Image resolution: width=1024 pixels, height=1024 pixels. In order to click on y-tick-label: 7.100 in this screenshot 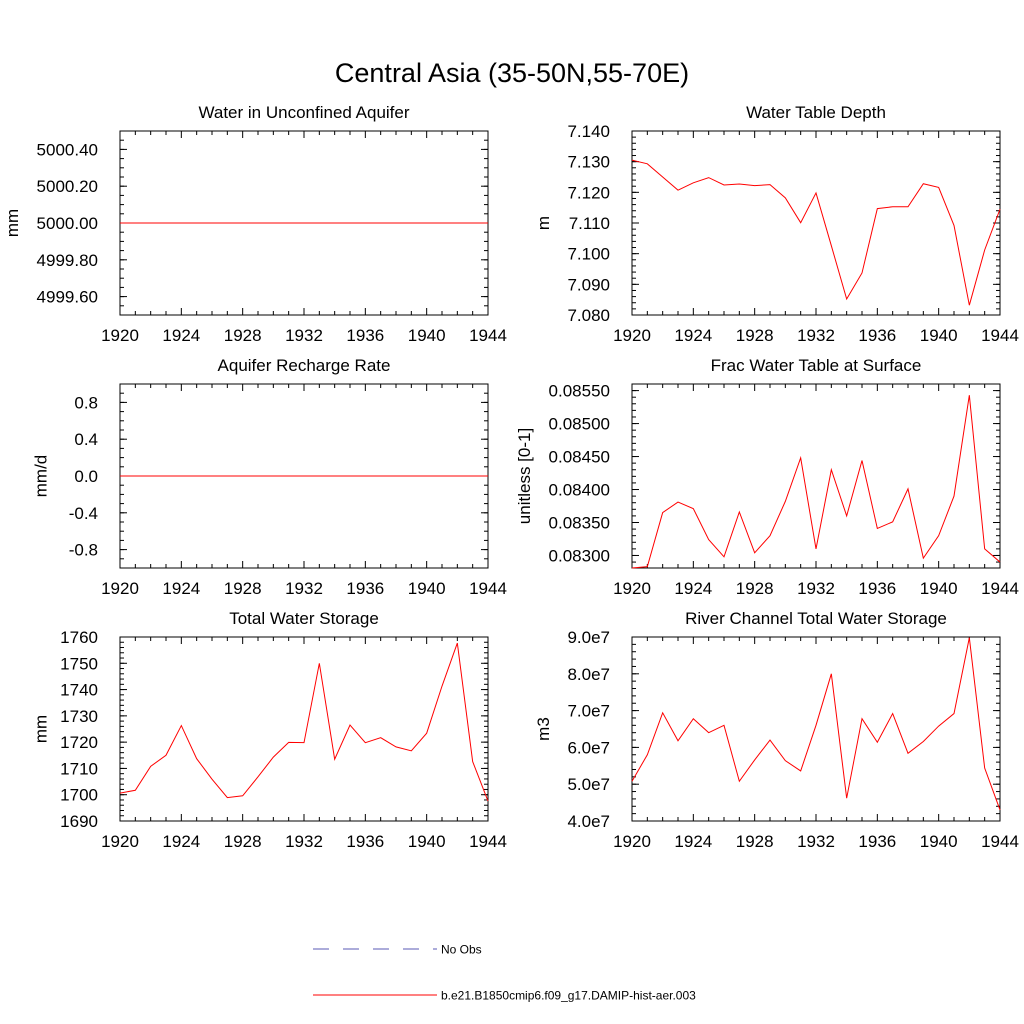, I will do `click(588, 254)`.